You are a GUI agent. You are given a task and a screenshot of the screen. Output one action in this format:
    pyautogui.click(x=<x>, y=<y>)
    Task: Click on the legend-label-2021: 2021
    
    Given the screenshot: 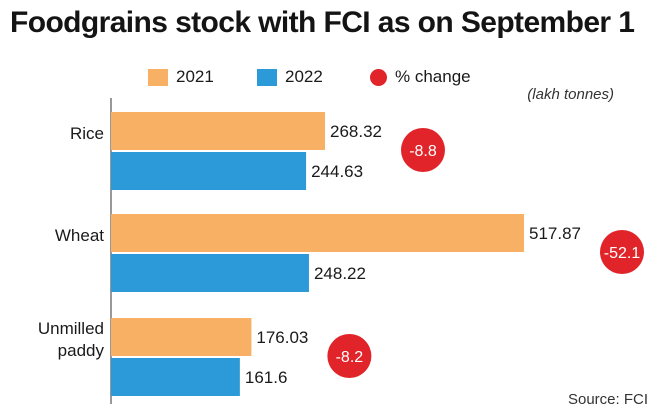 What is the action you would take?
    pyautogui.click(x=195, y=76)
    